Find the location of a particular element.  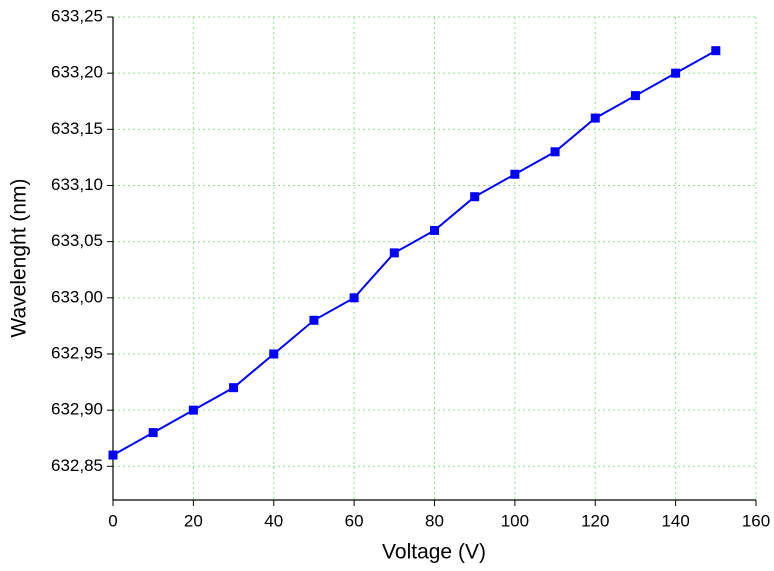

y-tick-label: 633,10 is located at coordinates (77, 184).